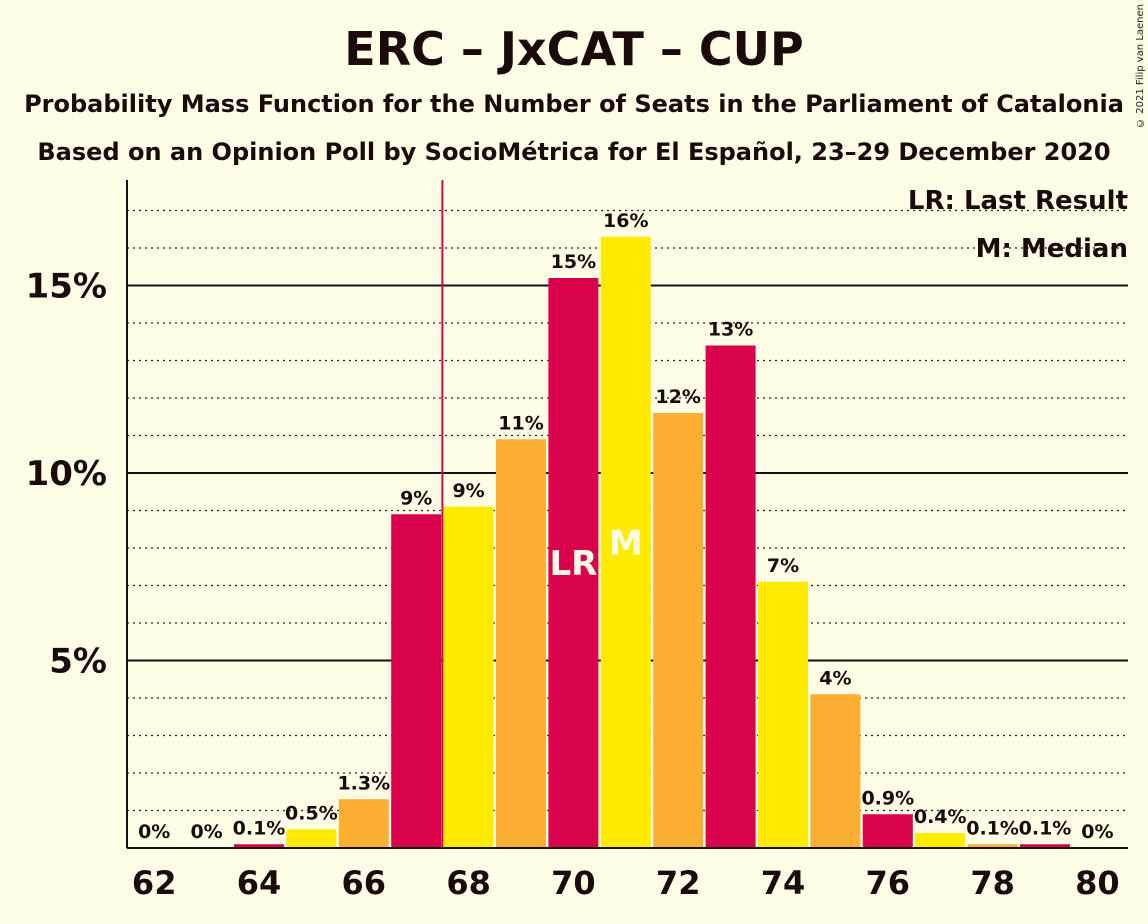 This screenshot has width=1148, height=924. I want to click on data-label: 16%, so click(625, 221).